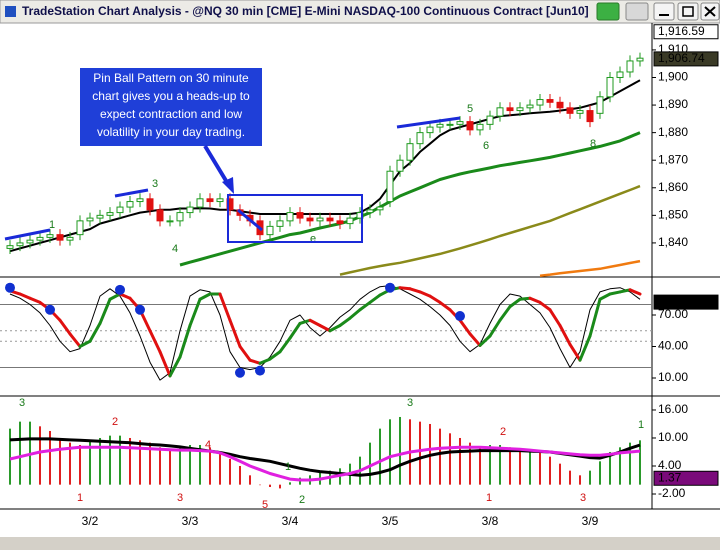 This screenshot has width=720, height=550. Describe the element at coordinates (673, 437) in the screenshot. I see `y-tick-label: 10.00` at that location.